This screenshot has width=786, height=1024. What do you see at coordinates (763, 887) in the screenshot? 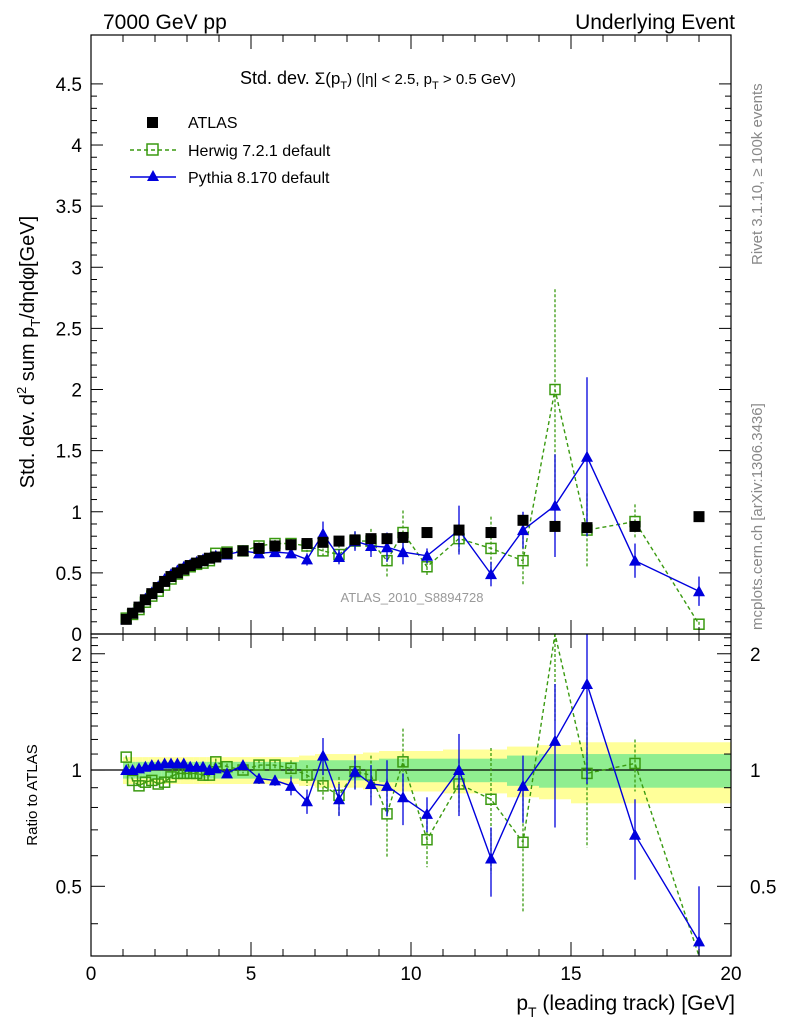
I see `ratio-y-tick-label-right: 0.5` at bounding box center [763, 887].